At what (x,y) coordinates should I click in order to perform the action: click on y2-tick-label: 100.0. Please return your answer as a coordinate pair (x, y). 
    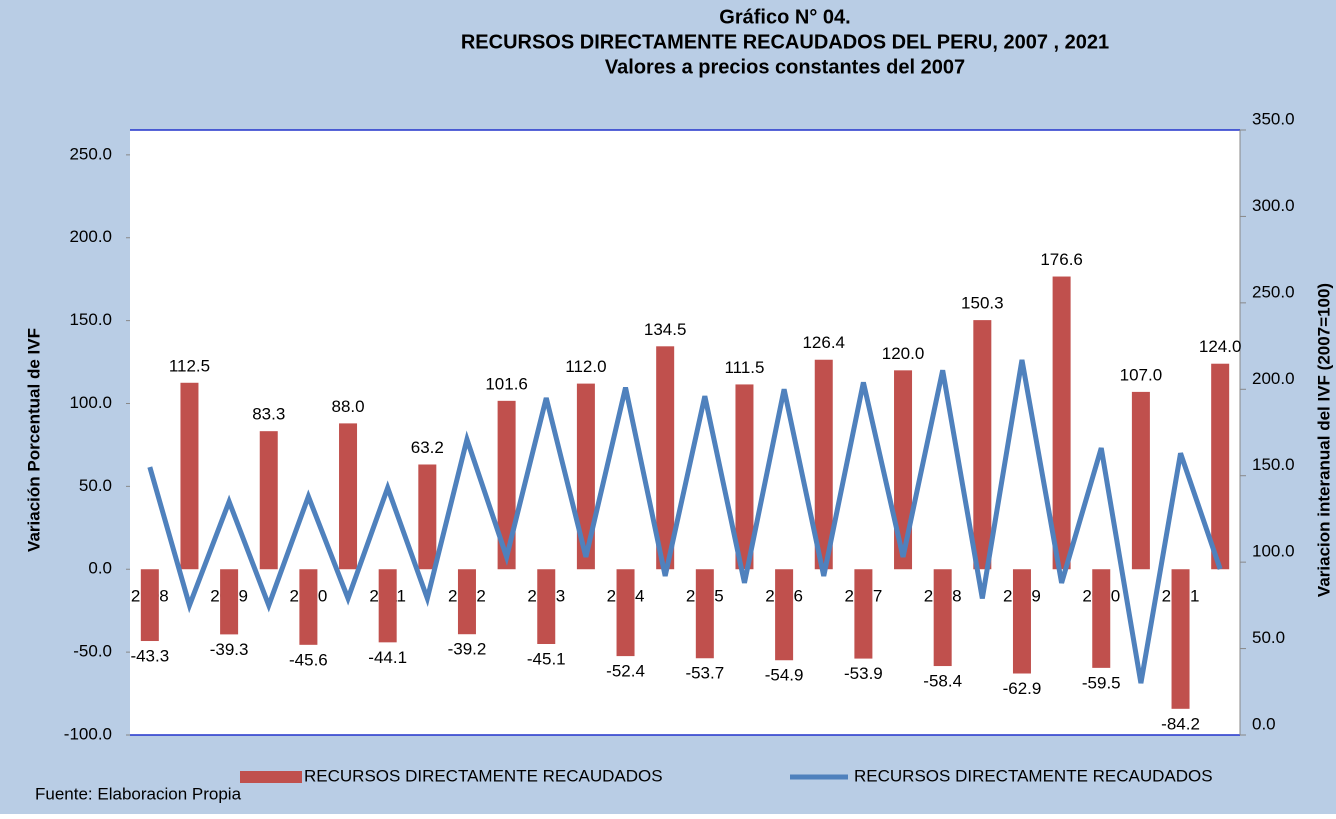
    Looking at the image, I should click on (1273, 551).